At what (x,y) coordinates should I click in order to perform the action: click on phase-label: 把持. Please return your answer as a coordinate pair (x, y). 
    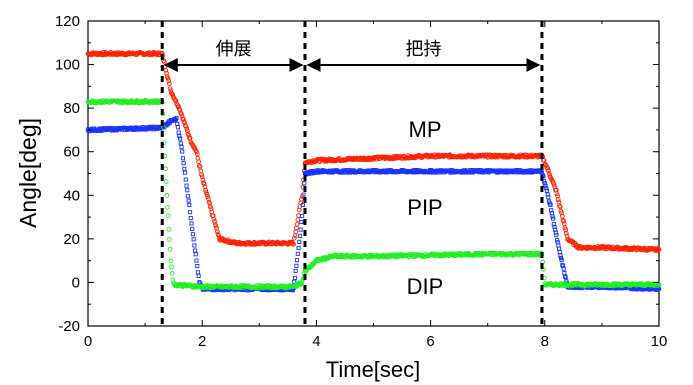
    Looking at the image, I should click on (423, 49).